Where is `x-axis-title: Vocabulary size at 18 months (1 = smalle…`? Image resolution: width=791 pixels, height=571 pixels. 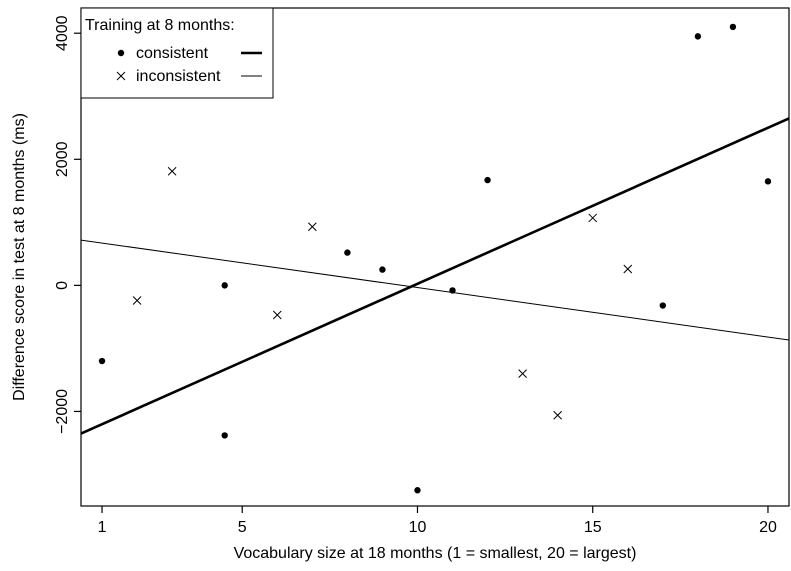
x-axis-title: Vocabulary size at 18 months (1 = smalle… is located at coordinates (435, 553).